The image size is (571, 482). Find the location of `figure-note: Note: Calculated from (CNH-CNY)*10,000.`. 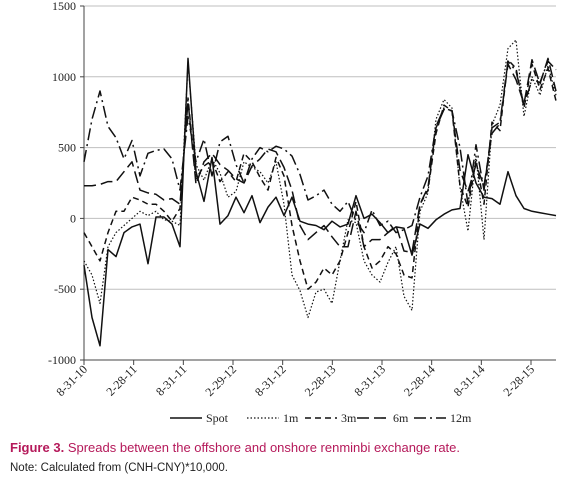

figure-note: Note: Calculated from (CNH-CNY)*10,000. is located at coordinates (119, 468).